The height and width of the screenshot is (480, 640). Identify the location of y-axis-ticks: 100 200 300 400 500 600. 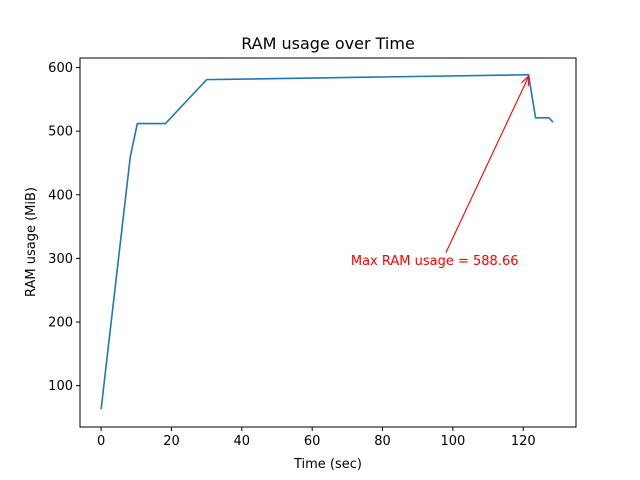
(64, 227).